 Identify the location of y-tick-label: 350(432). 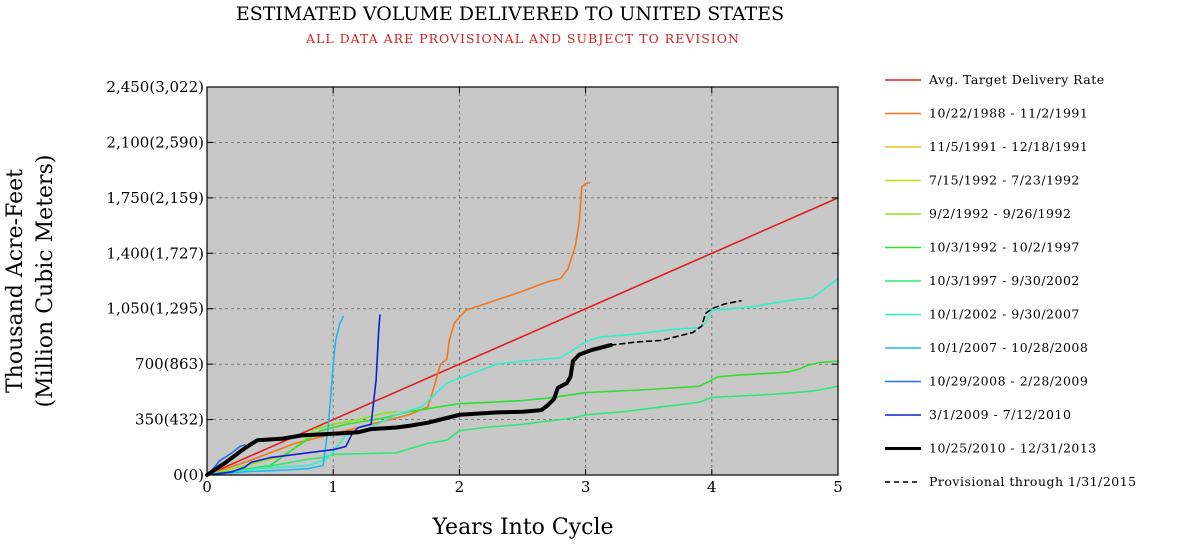
(169, 420).